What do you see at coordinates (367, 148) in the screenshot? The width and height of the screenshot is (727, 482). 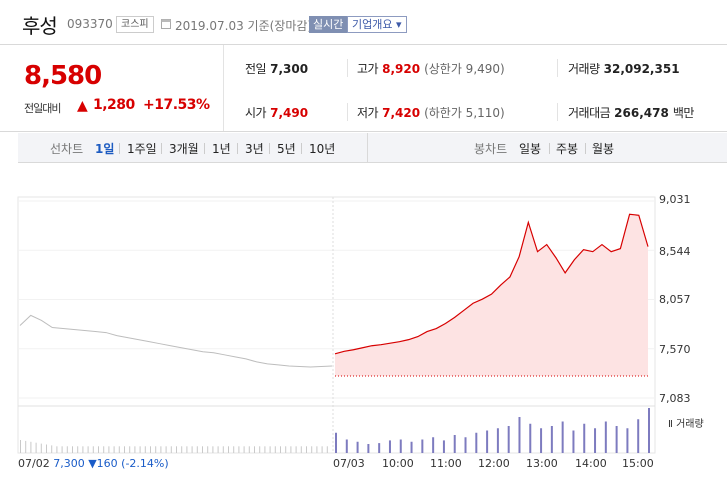 I see `tab-group-divider` at bounding box center [367, 148].